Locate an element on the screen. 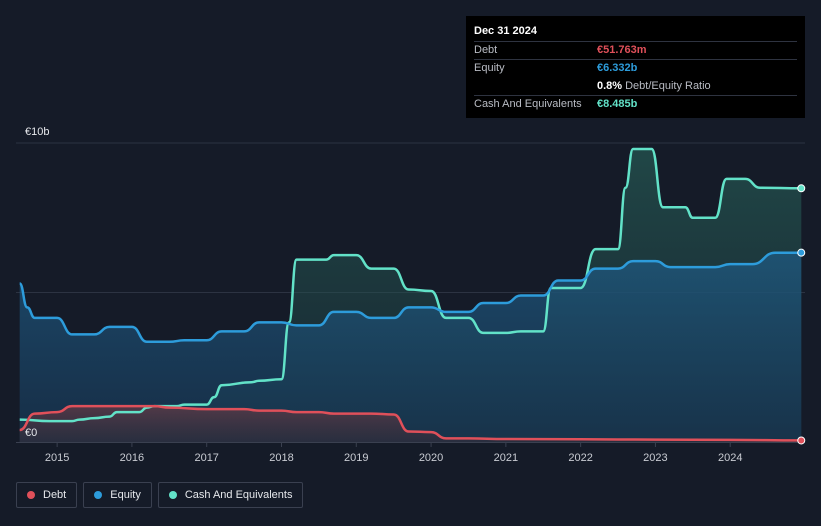 The height and width of the screenshot is (526, 821). debt-area is located at coordinates (410, 424).